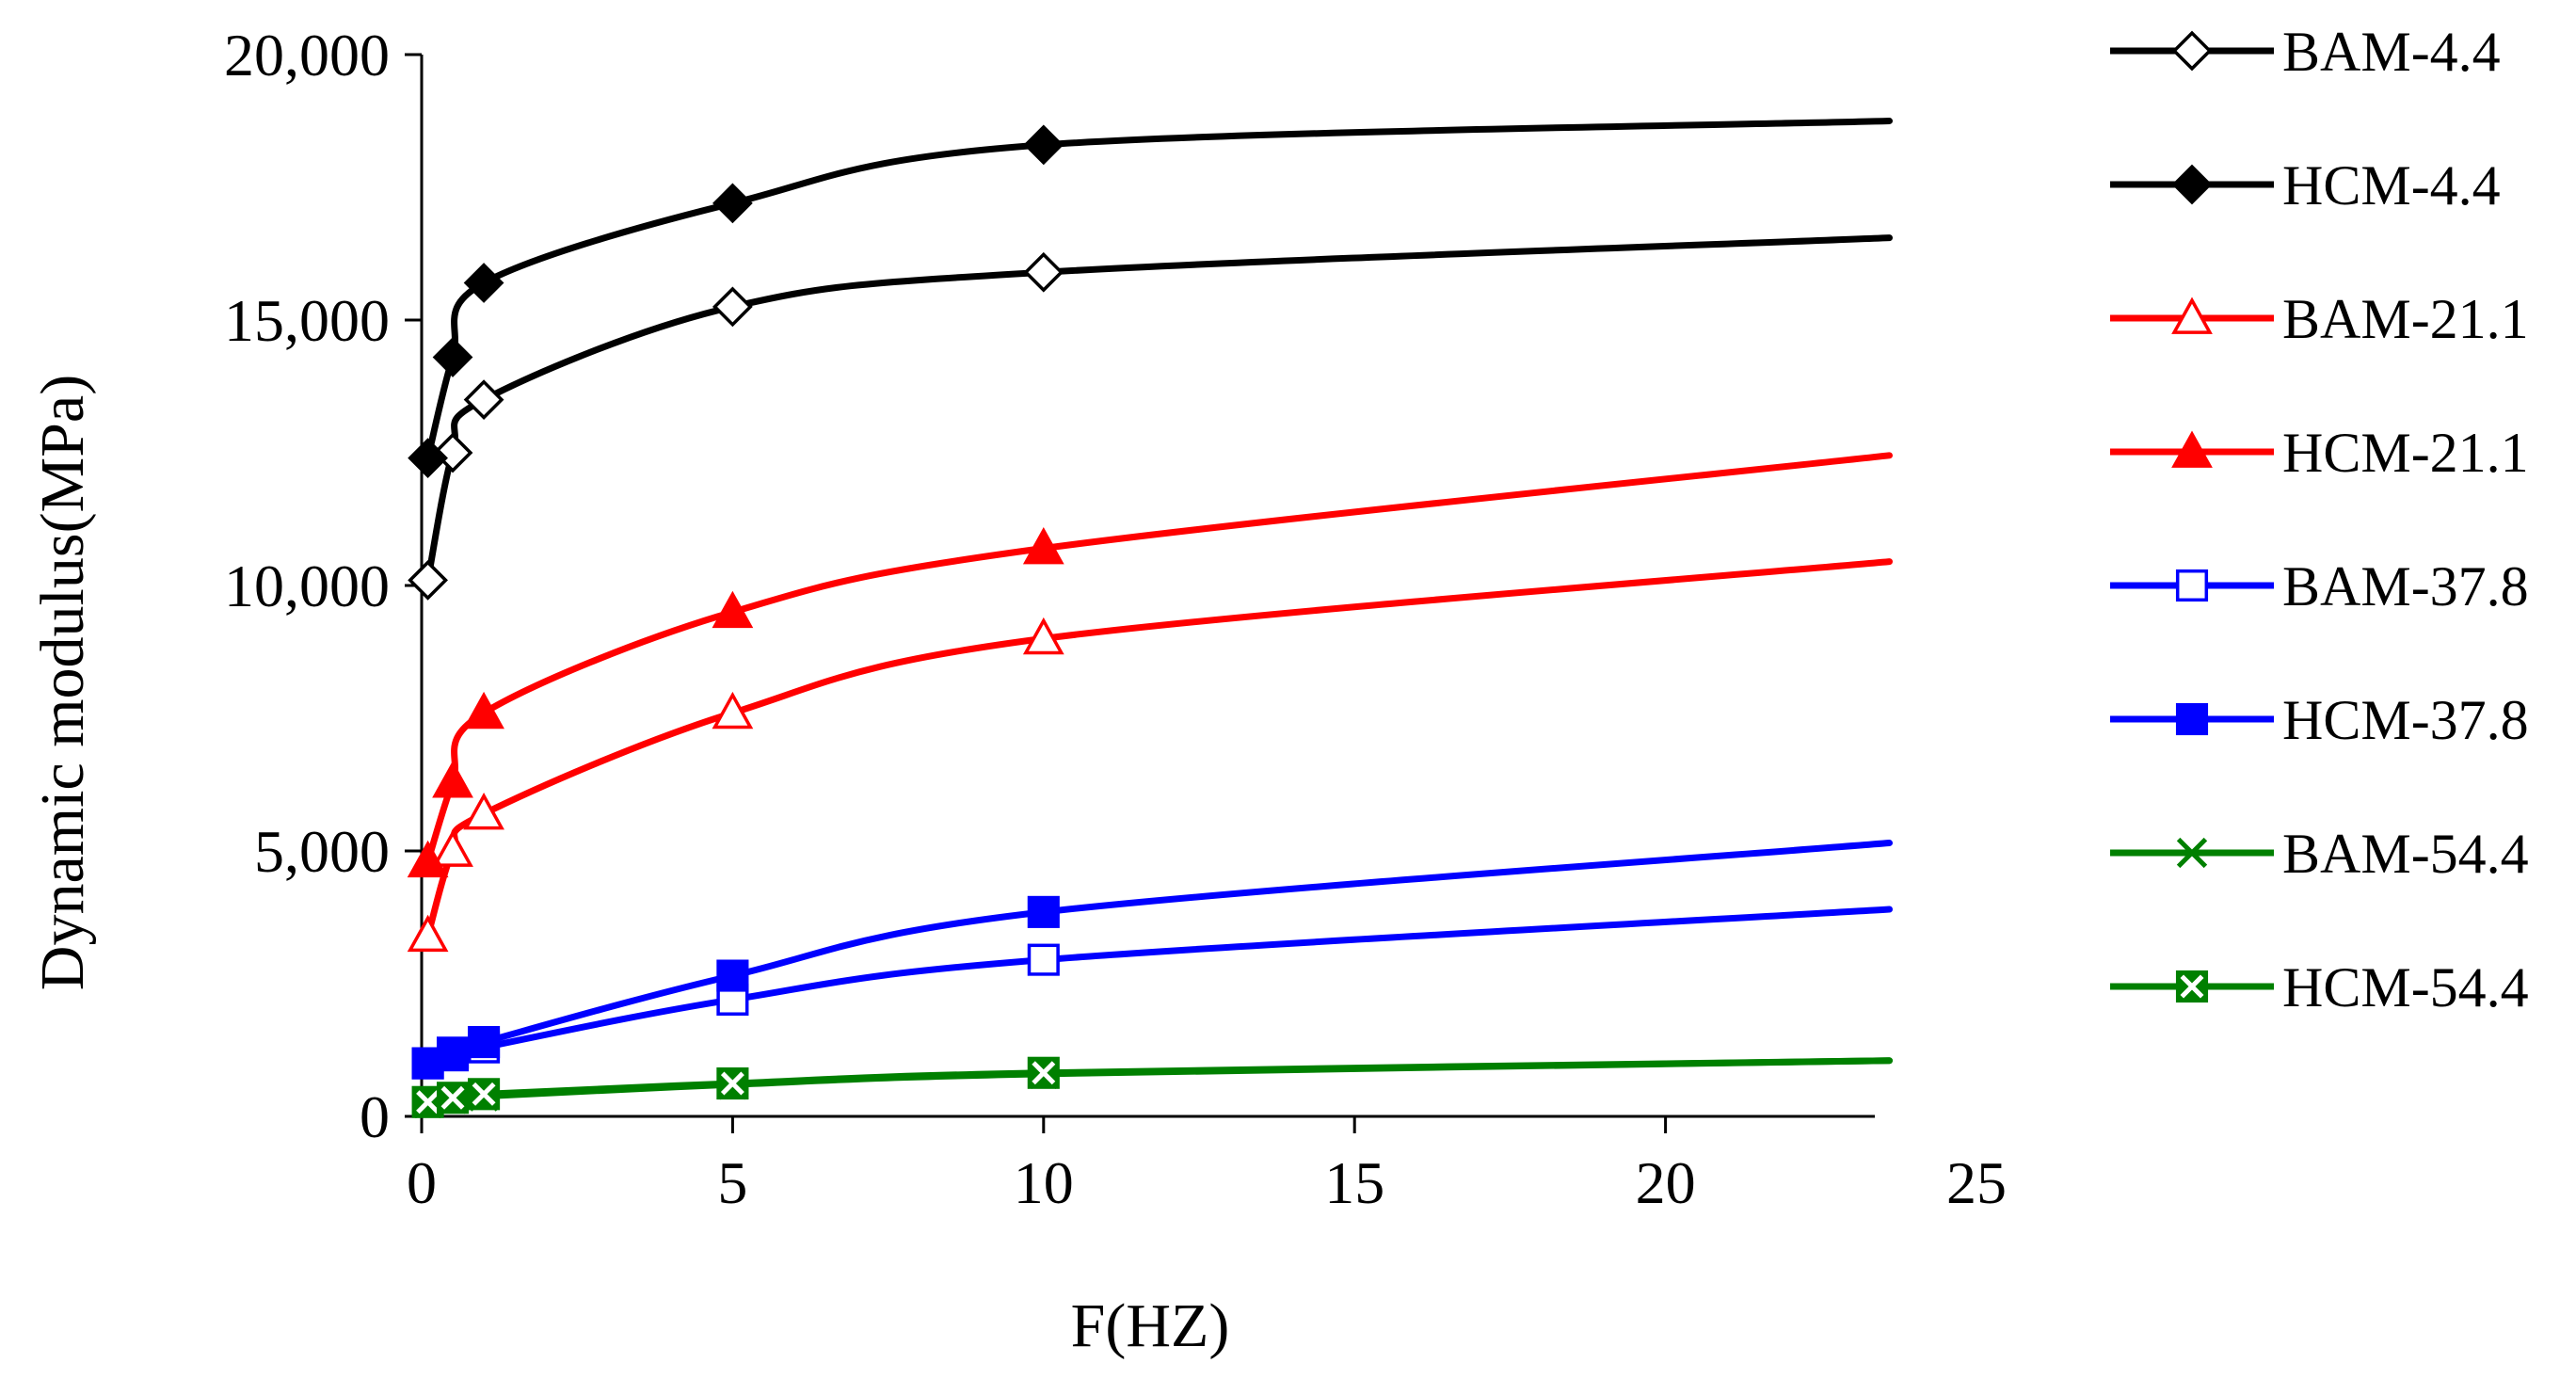 The height and width of the screenshot is (1379, 2576). Describe the element at coordinates (322, 851) in the screenshot. I see `y-tick-label: 5,000` at that location.